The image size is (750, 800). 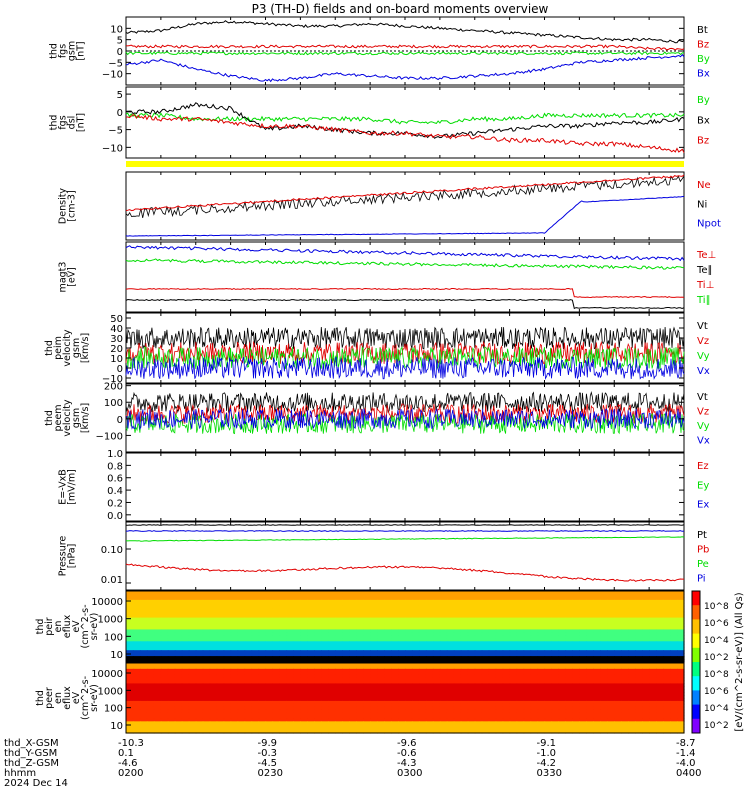 What do you see at coordinates (115, 516) in the screenshot?
I see `y-tick-label: 0.0` at bounding box center [115, 516].